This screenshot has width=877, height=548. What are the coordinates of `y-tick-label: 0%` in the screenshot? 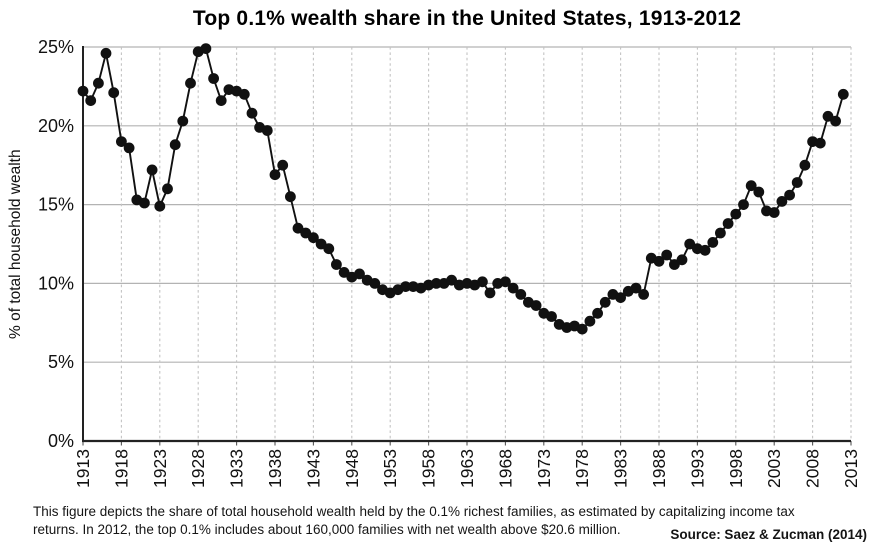 It's located at (61, 441).